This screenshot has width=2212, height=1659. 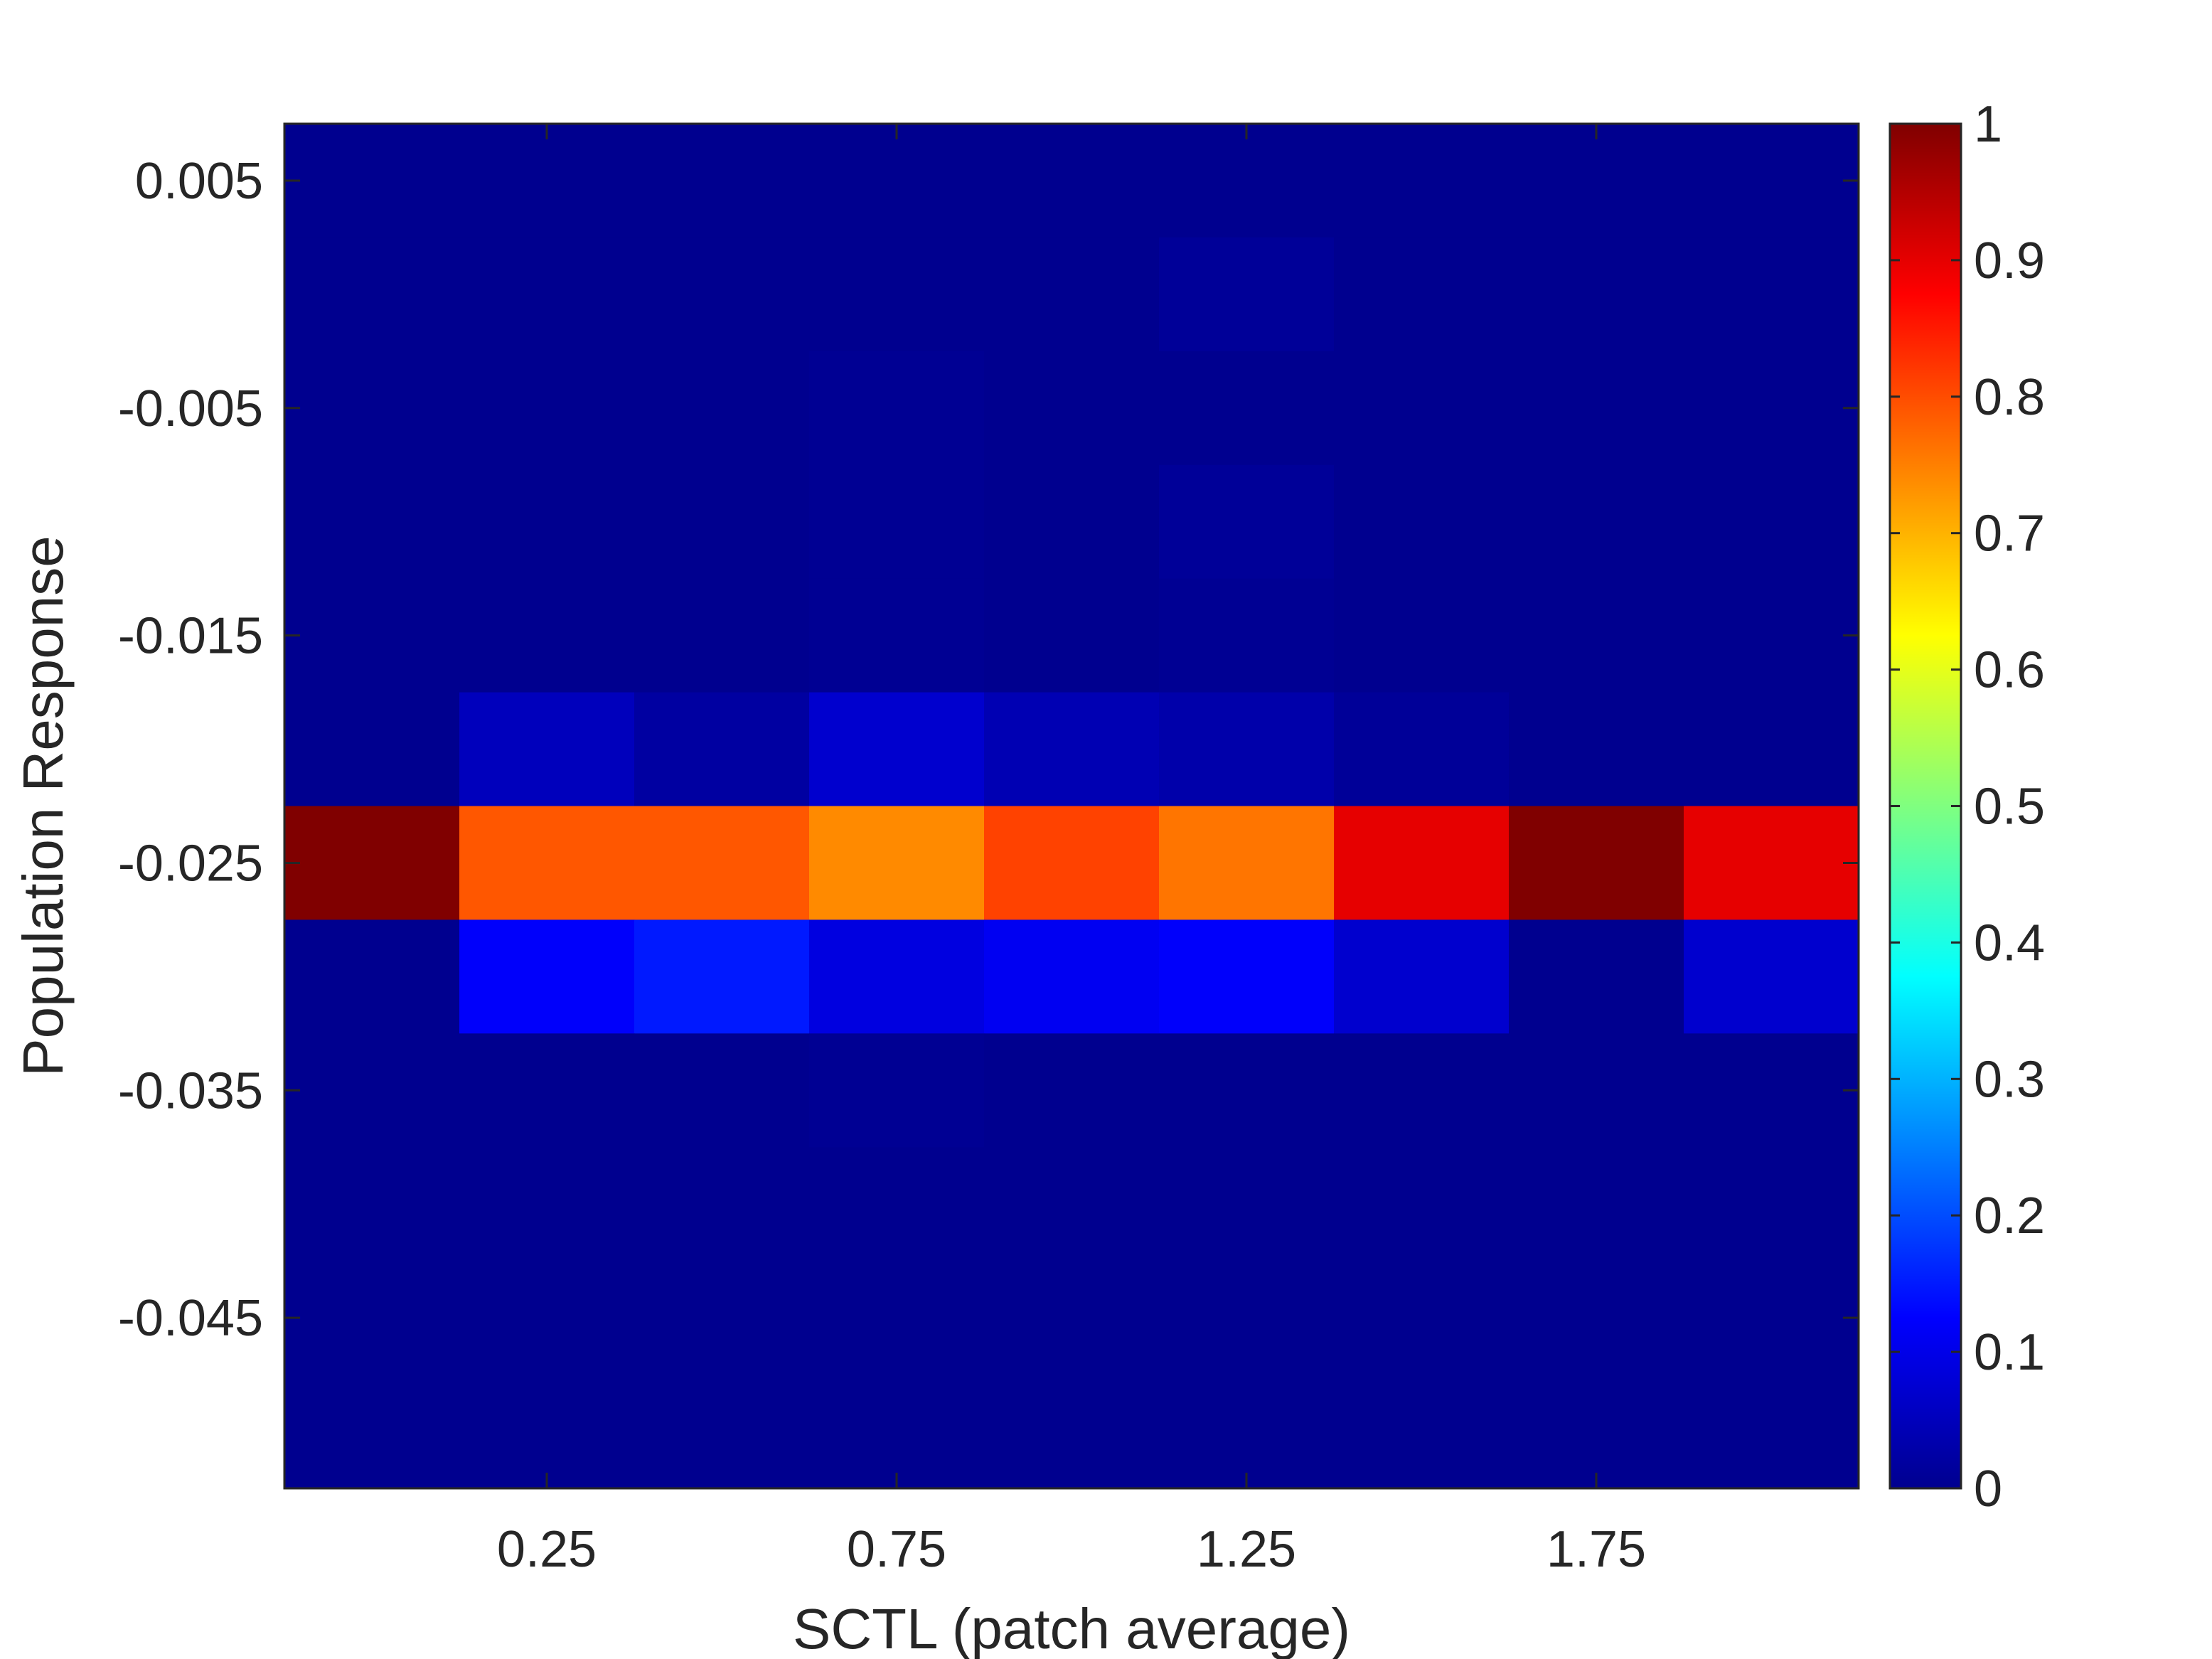 What do you see at coordinates (2009, 397) in the screenshot?
I see `colorbar-tick-label: 0.8` at bounding box center [2009, 397].